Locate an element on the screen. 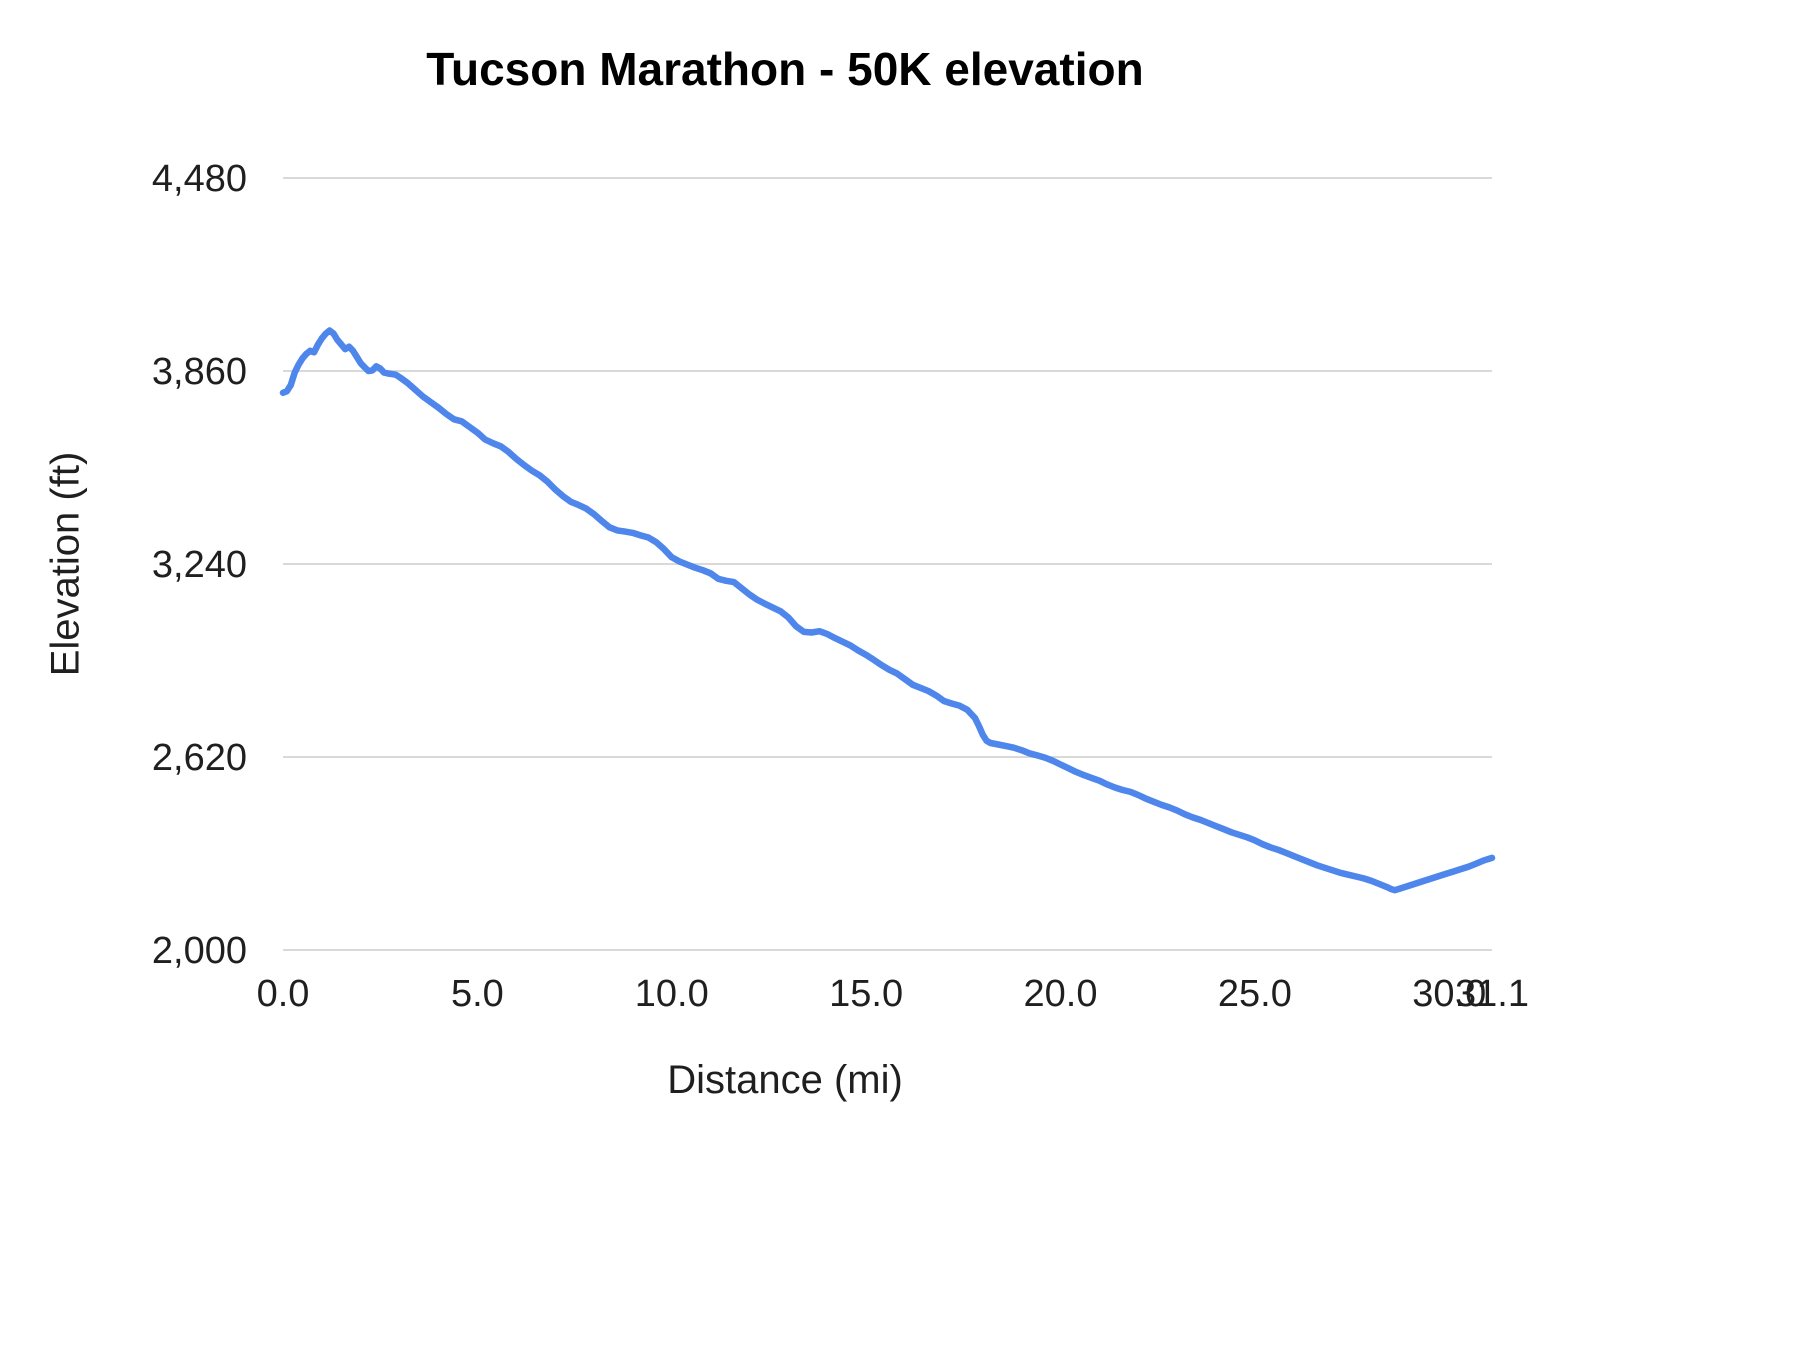 The height and width of the screenshot is (1350, 1800). x-tick-label: 25.0 is located at coordinates (1255, 994).